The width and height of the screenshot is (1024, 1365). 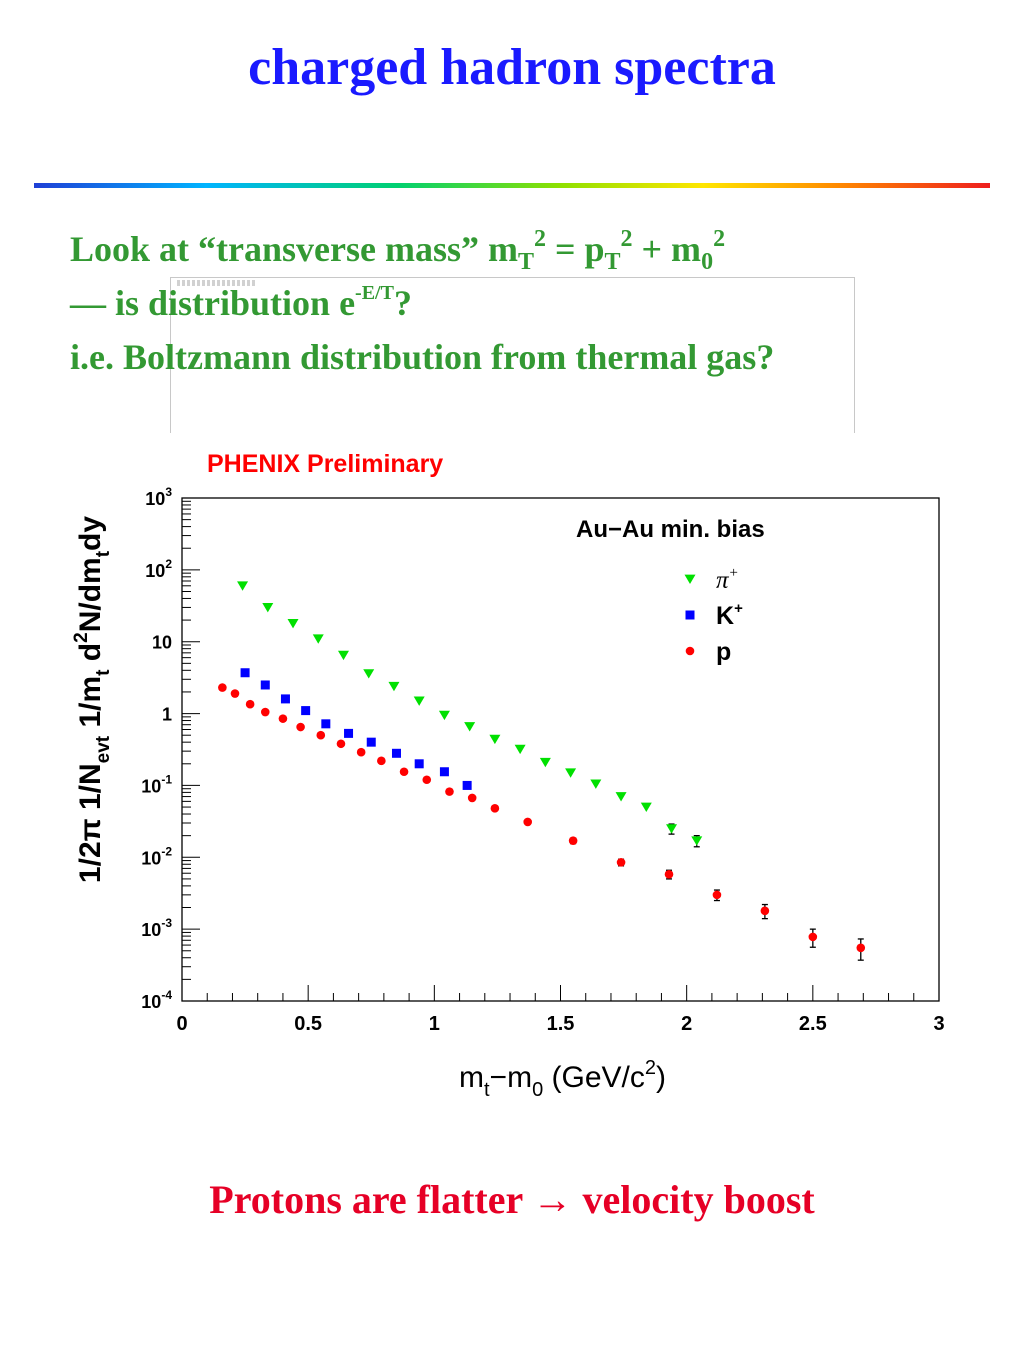 What do you see at coordinates (690, 579) in the screenshot?
I see `pi-plus-legend-marker` at bounding box center [690, 579].